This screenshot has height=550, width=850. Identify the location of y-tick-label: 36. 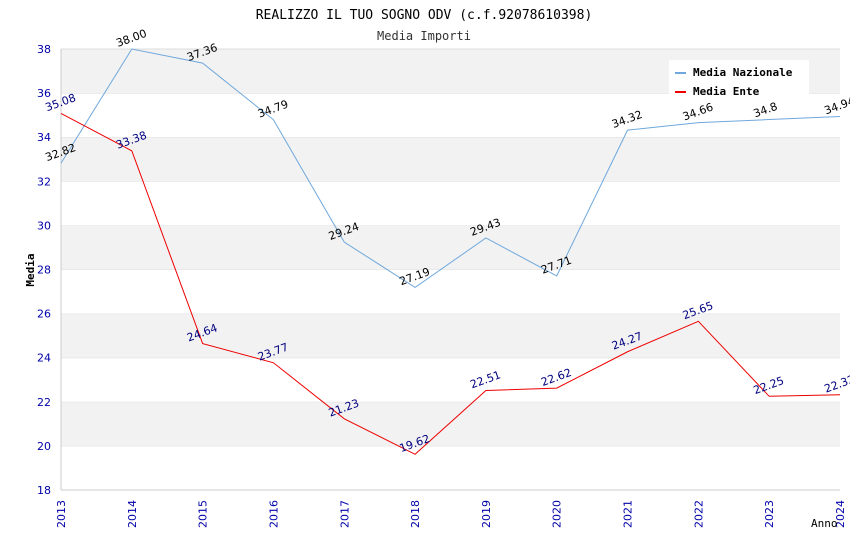
(44, 93).